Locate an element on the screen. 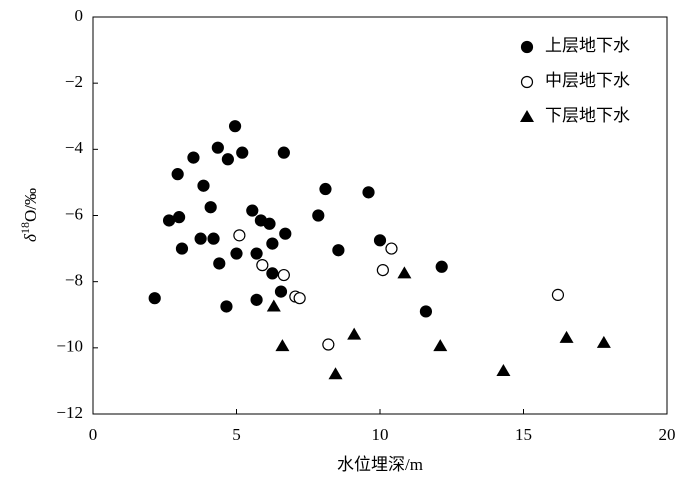  y-tick-label: −2 is located at coordinates (74, 81).